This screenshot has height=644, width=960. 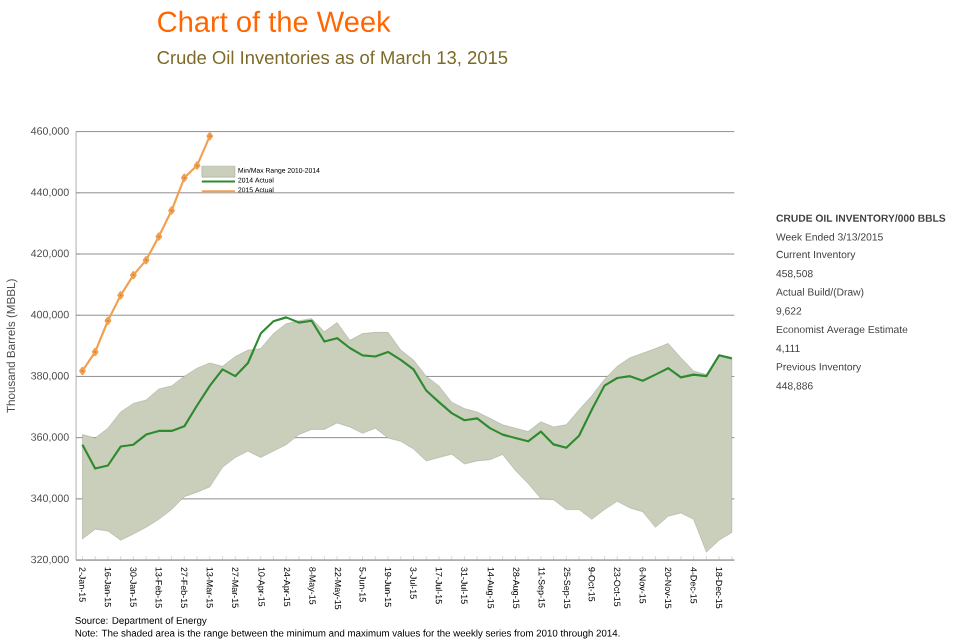 I want to click on chart-title: Chart of the Week, so click(x=274, y=21).